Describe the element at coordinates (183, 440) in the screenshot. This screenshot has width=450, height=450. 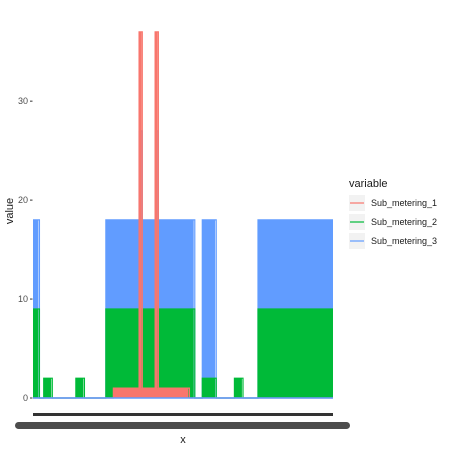
I see `x-axis-title: x` at that location.